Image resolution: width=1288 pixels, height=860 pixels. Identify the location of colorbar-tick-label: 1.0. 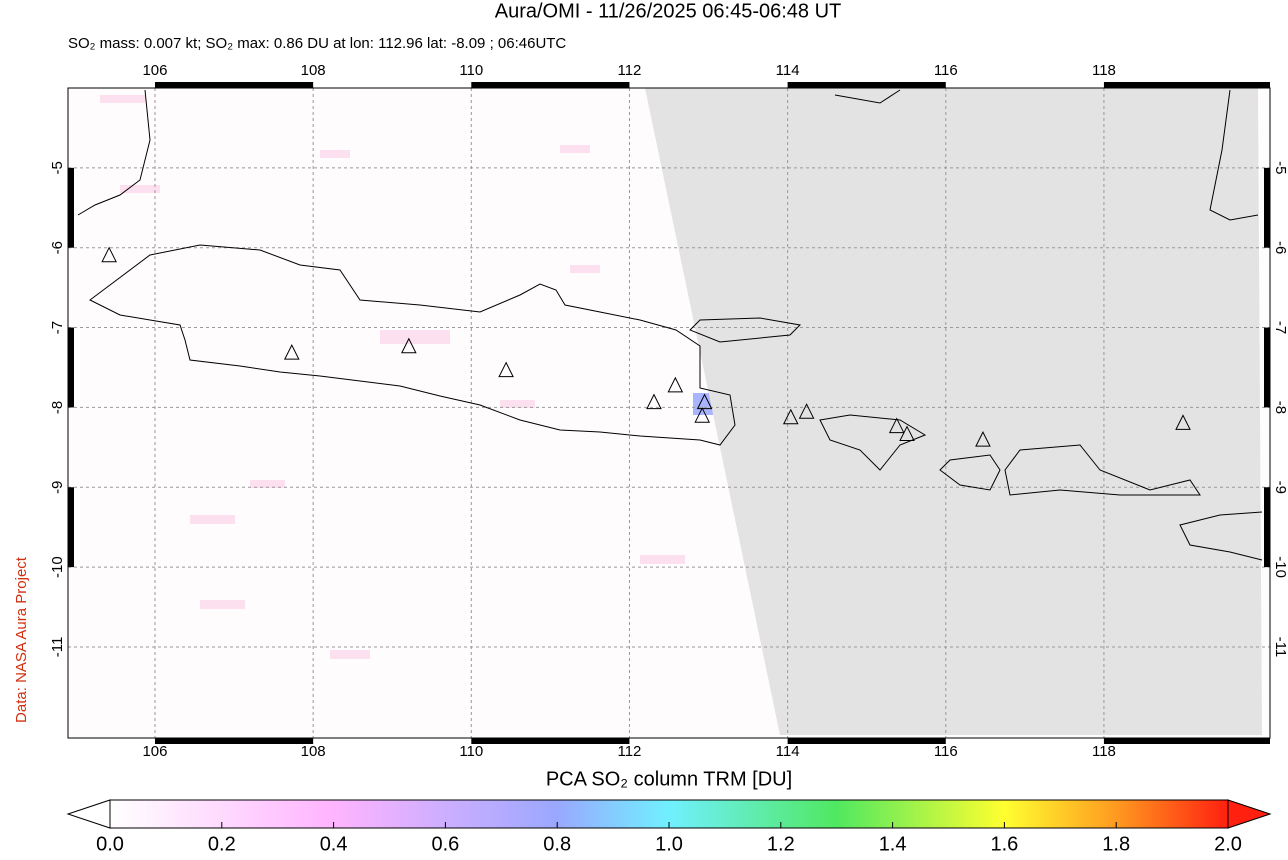
(669, 844).